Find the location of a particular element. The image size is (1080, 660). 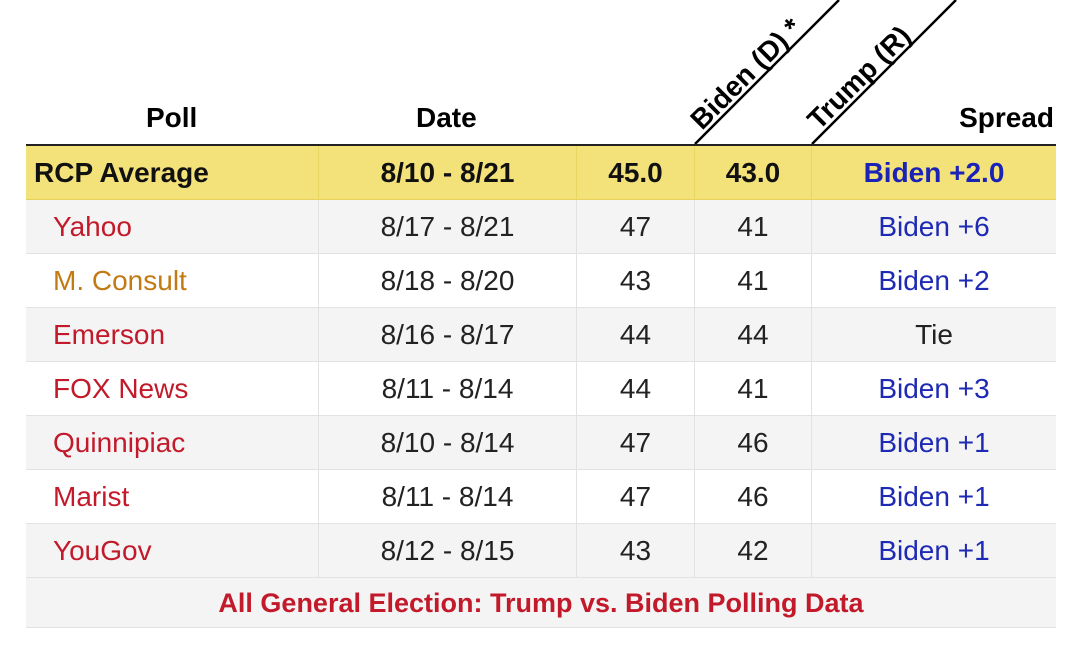

poll-spread: Biden +6 is located at coordinates (934, 226).